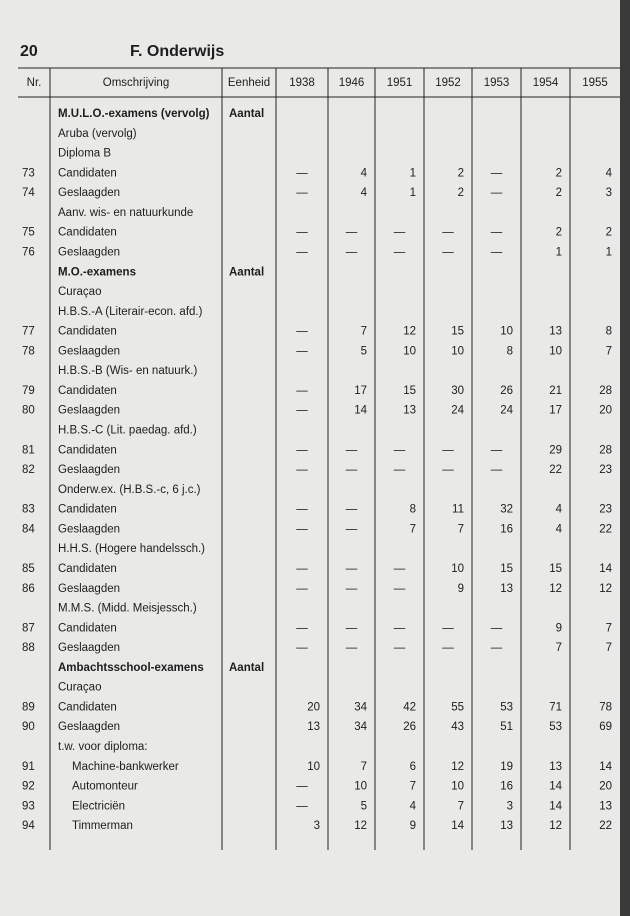 This screenshot has height=916, width=630. I want to click on row-number: 85, so click(28, 569).